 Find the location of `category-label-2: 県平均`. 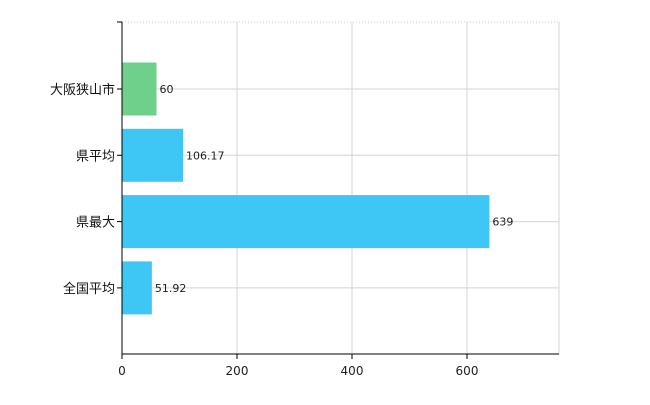

category-label-2: 県平均 is located at coordinates (95, 156).